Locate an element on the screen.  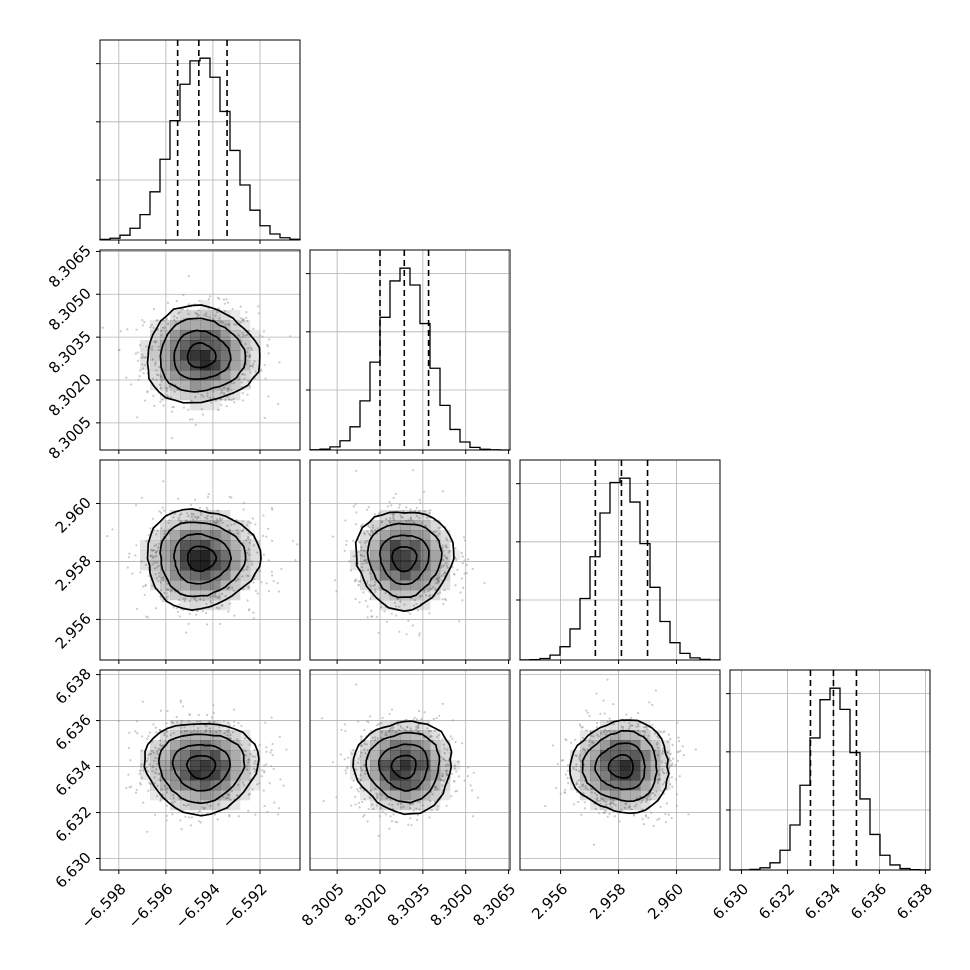
x-tick-label-1-4: 8.3065 is located at coordinates (494, 905).